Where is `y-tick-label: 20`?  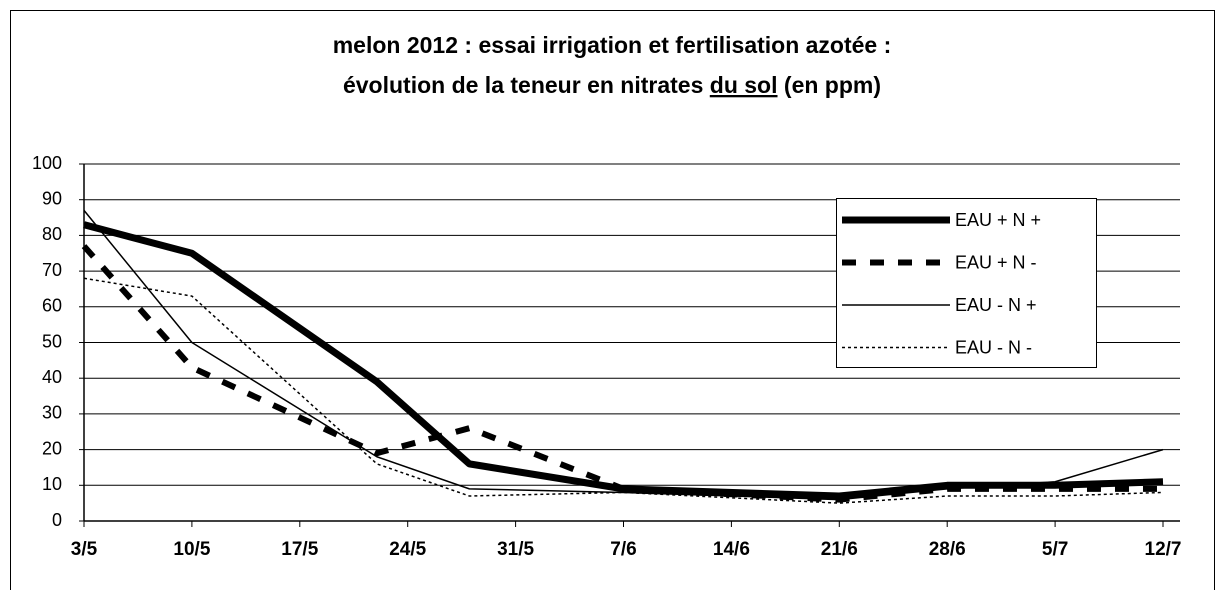 y-tick-label: 20 is located at coordinates (52, 448).